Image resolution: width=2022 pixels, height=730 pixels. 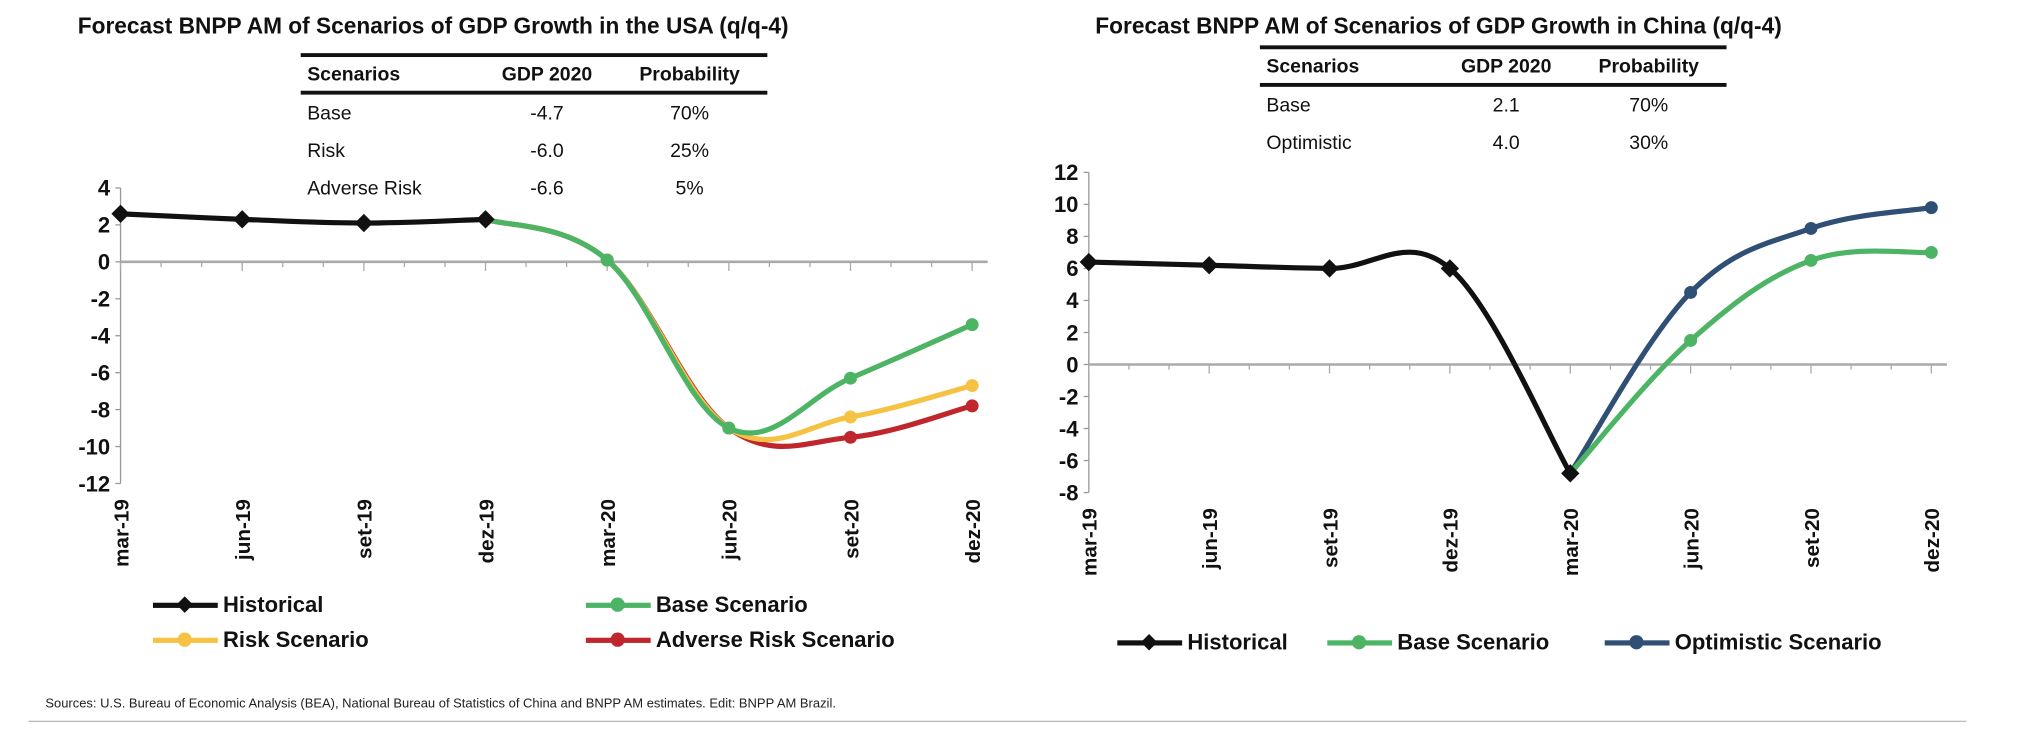 What do you see at coordinates (775, 639) in the screenshot?
I see `legend-label: Adverse Risk Scenario` at bounding box center [775, 639].